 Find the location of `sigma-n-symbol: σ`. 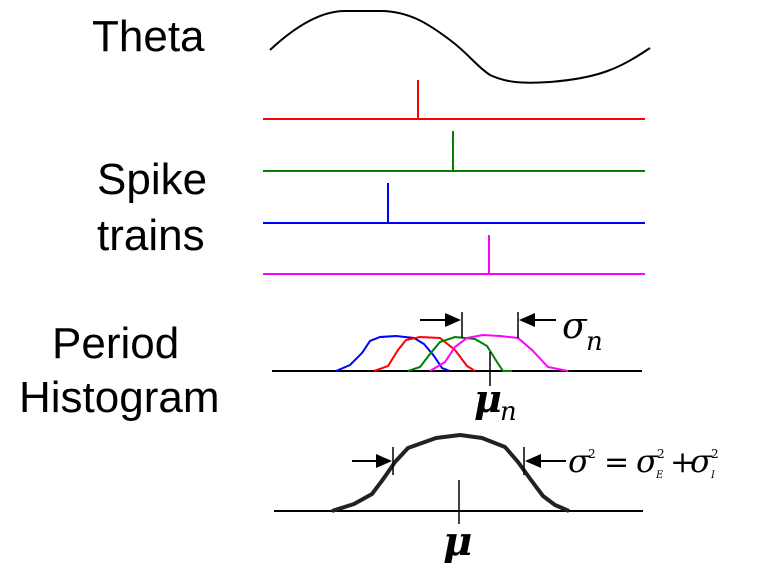

sigma-n-symbol: σ is located at coordinates (575, 326).